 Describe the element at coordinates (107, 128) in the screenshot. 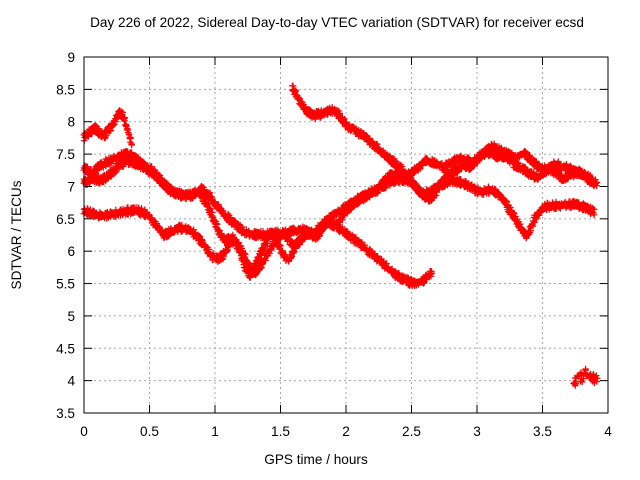

I see `series-trace-1-short-arc` at that location.